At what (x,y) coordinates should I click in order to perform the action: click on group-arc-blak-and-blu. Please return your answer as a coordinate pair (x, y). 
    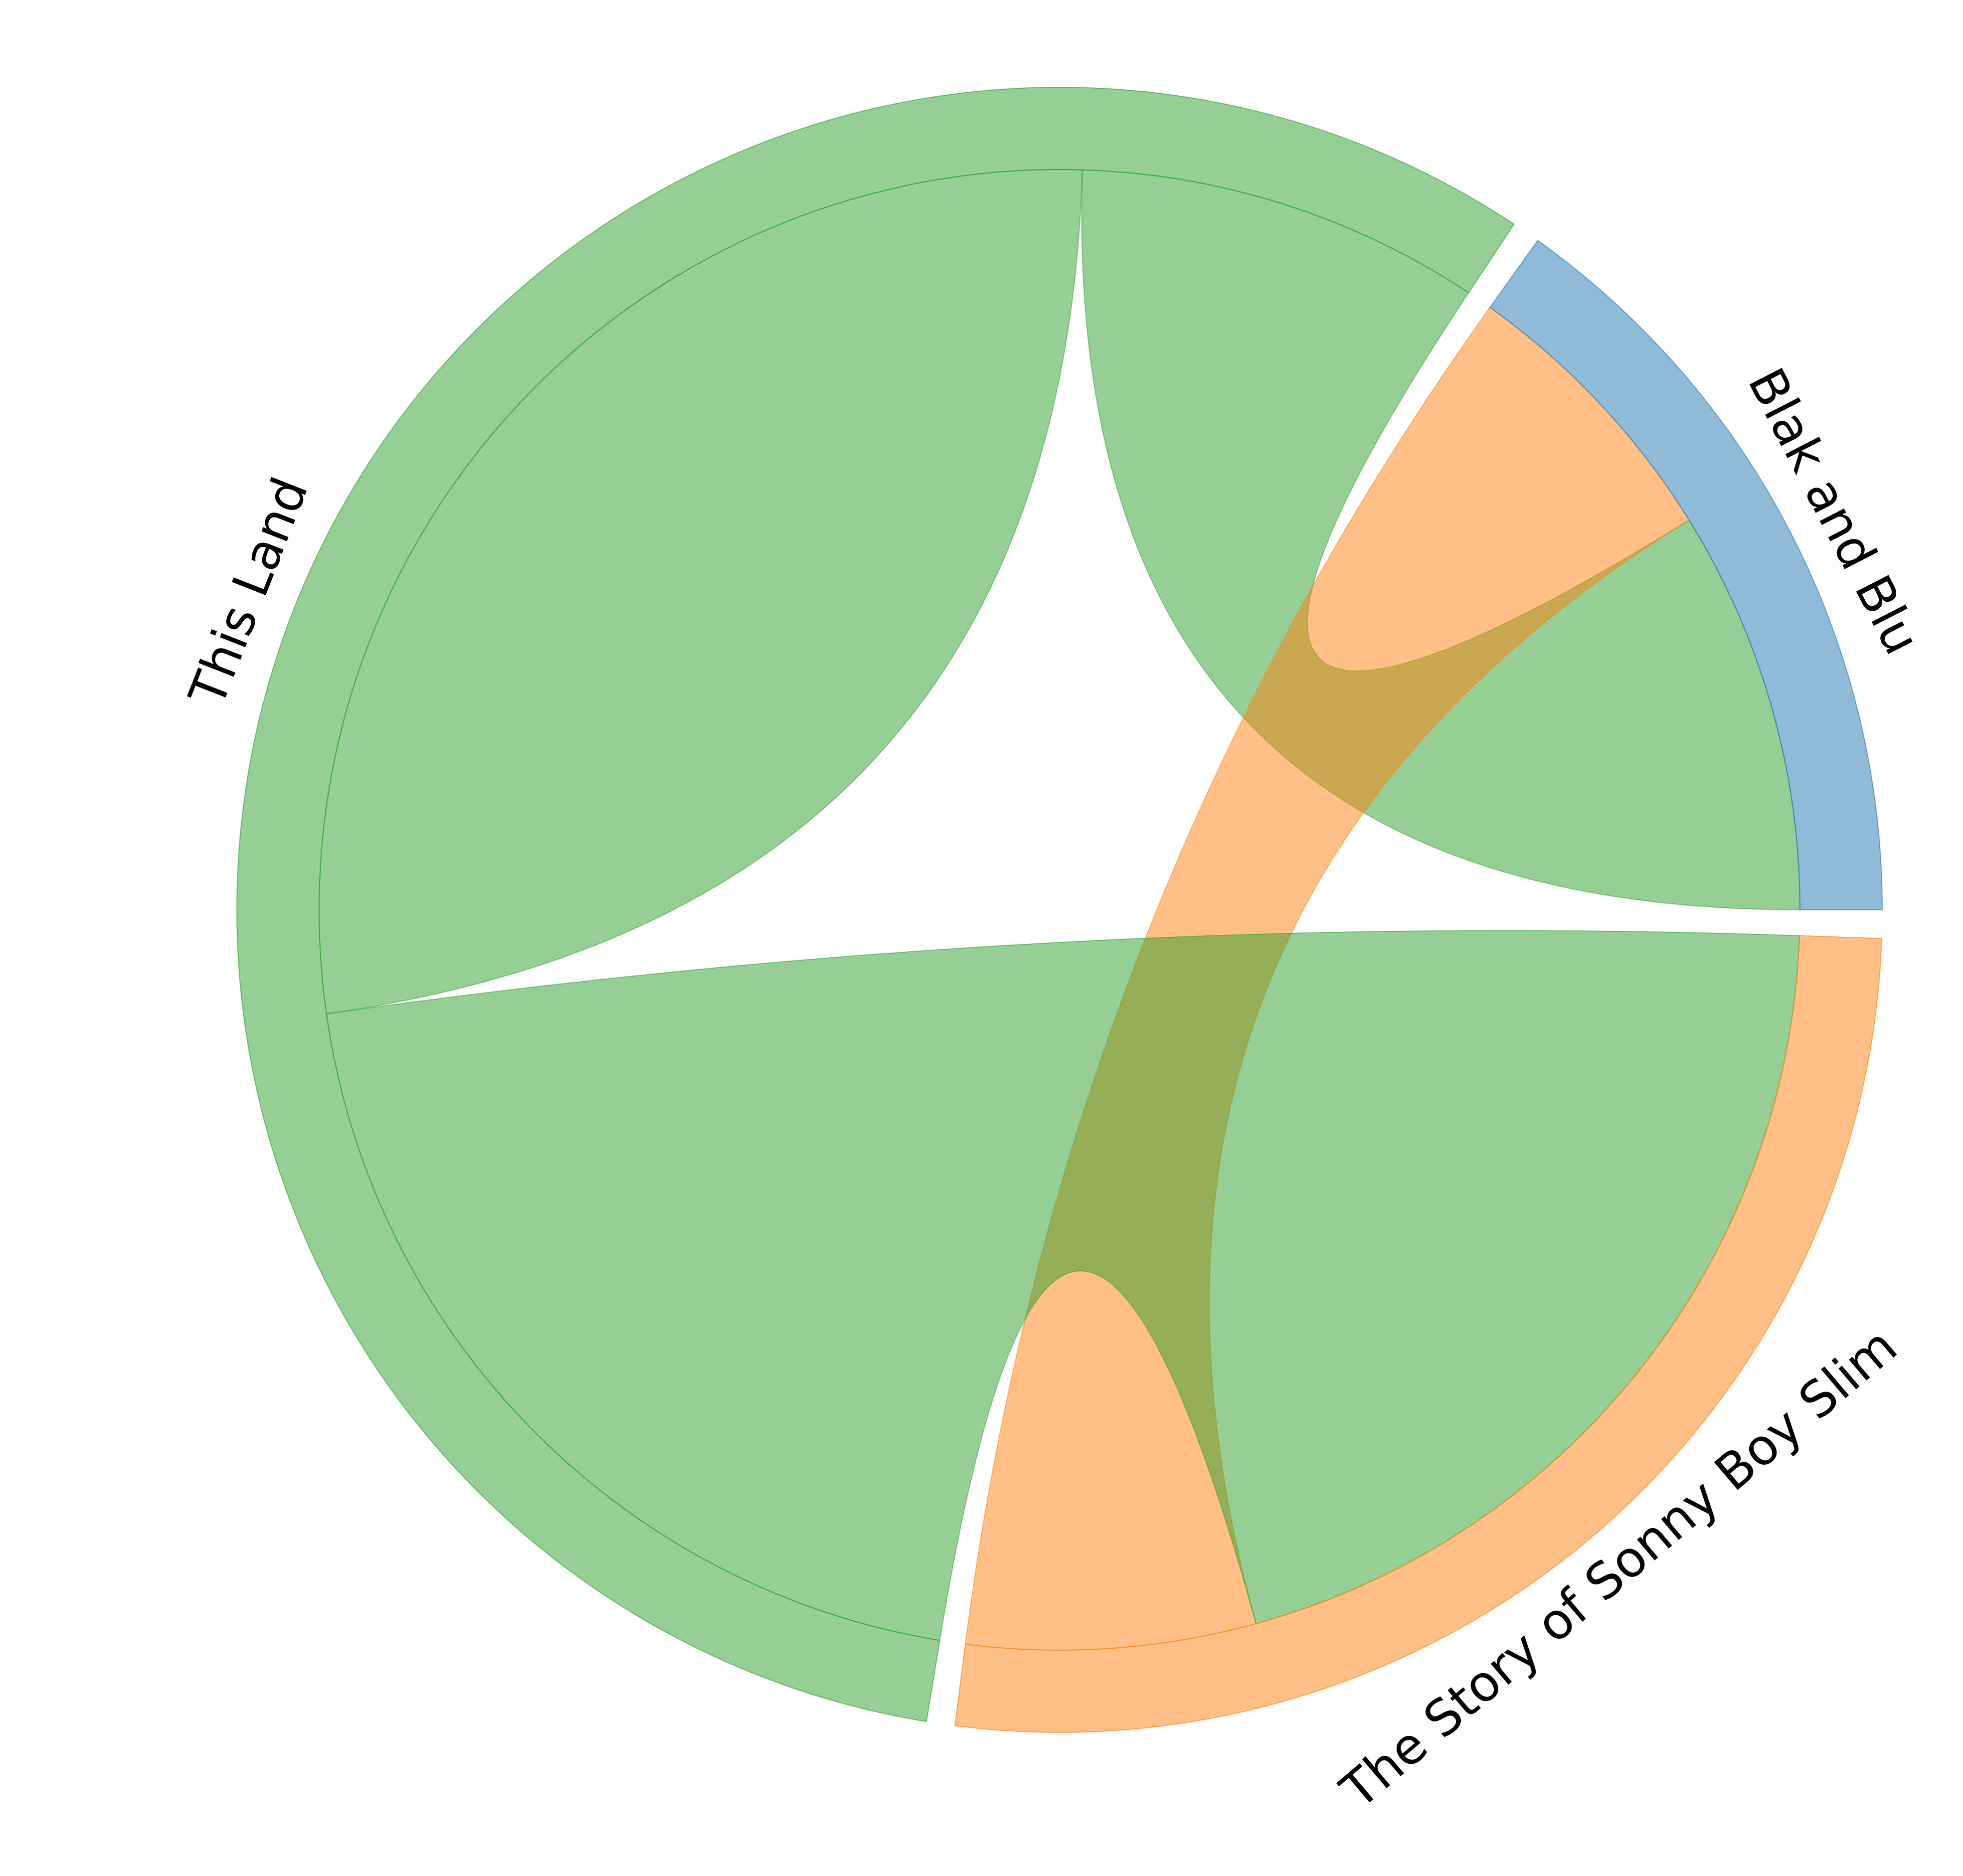
    Looking at the image, I should click on (1686, 575).